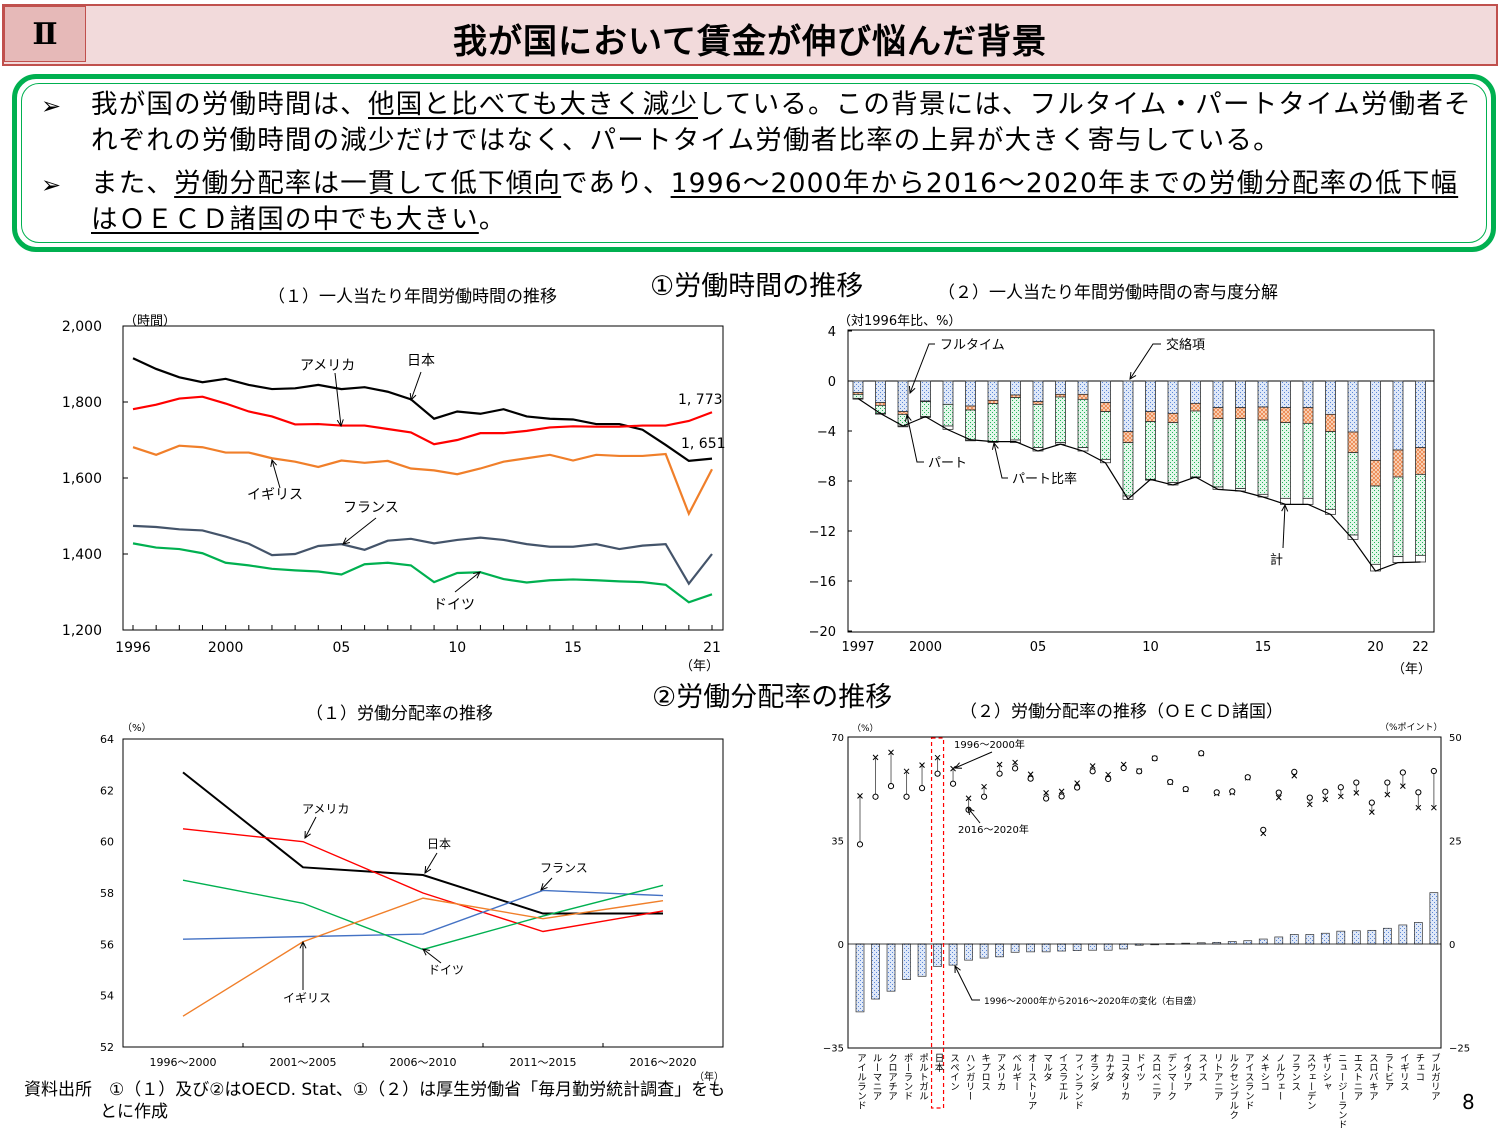 The height and width of the screenshot is (1129, 1500). What do you see at coordinates (907, 1077) in the screenshot?
I see `chart4-country-label: ポーランド` at bounding box center [907, 1077].